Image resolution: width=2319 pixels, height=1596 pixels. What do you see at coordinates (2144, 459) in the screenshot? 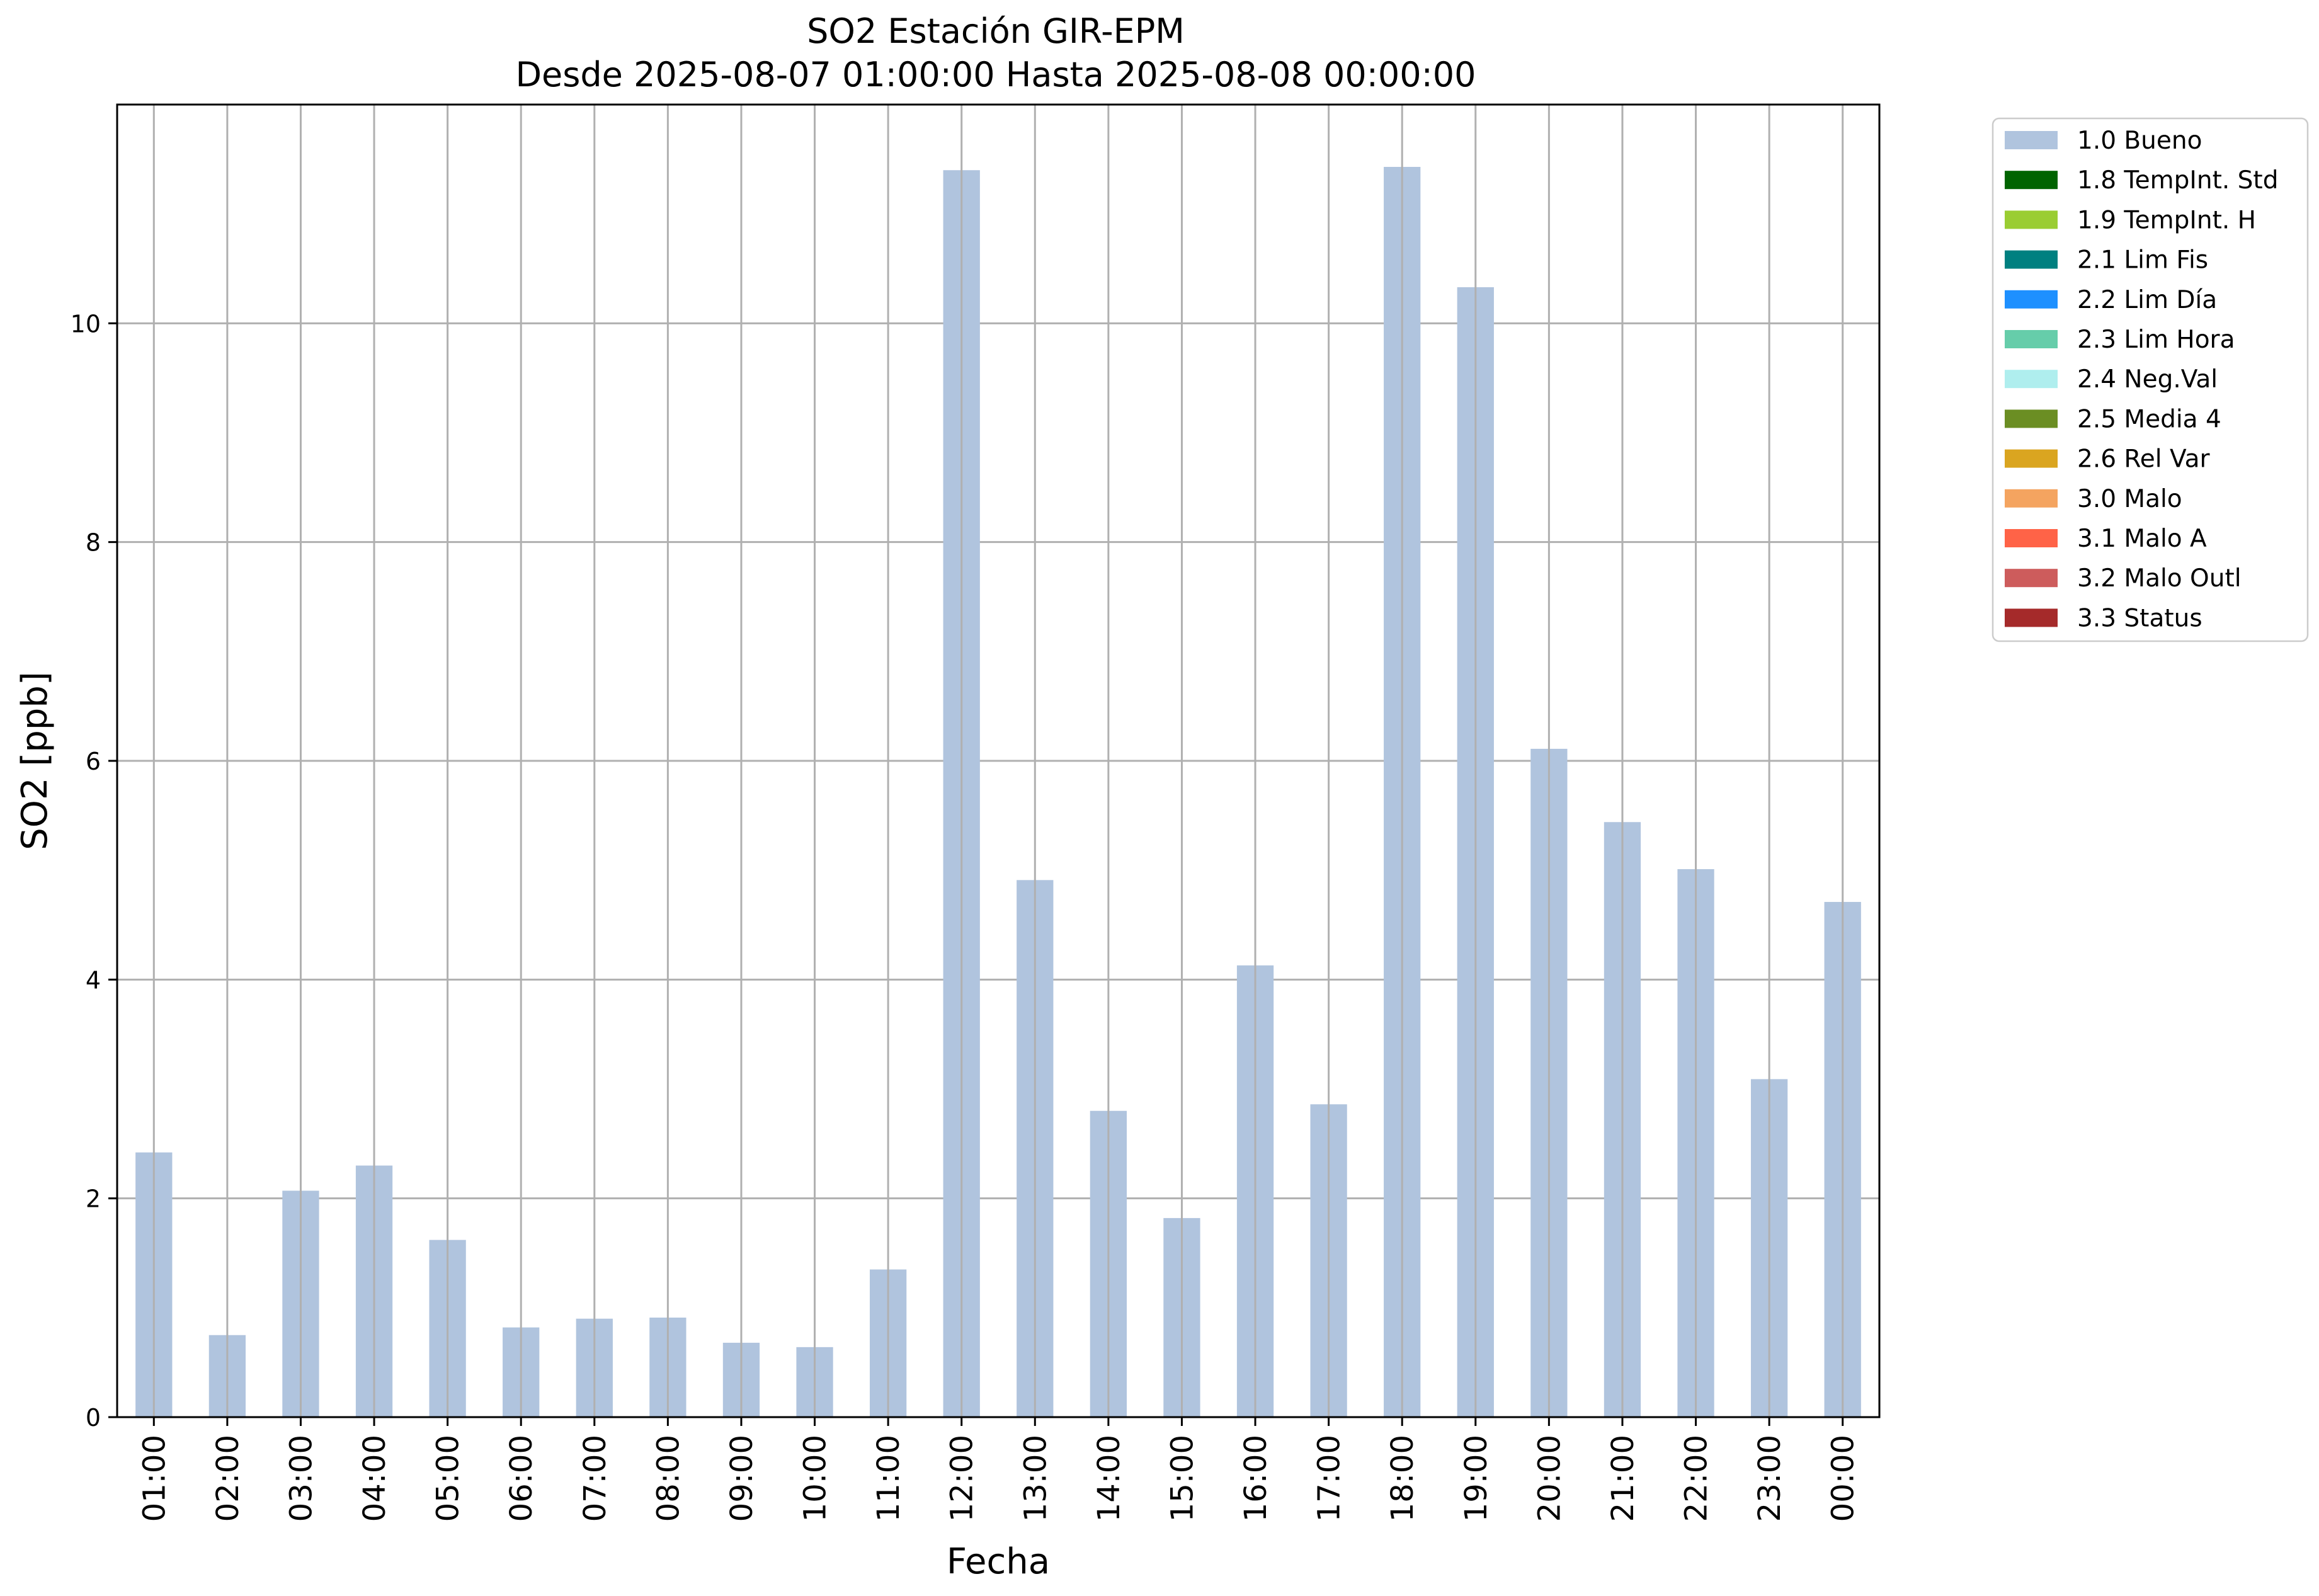
I see `legend-label: 2.6 Rel Var` at bounding box center [2144, 459].